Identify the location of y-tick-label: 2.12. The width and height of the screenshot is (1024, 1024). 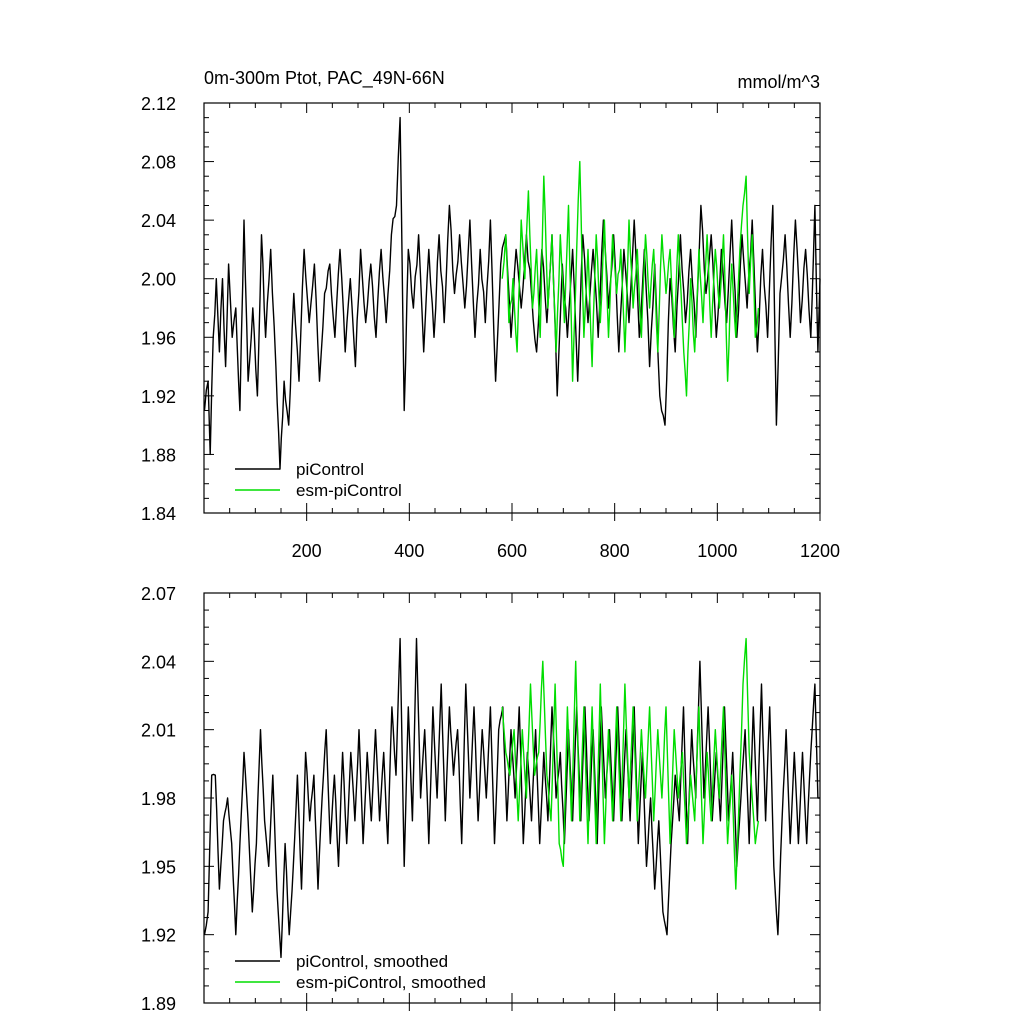
(158, 104).